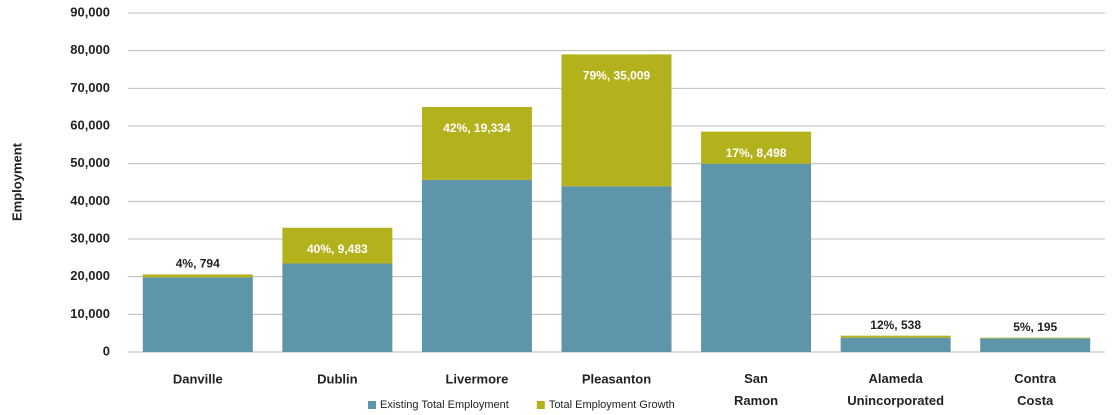 The image size is (1113, 415). Describe the element at coordinates (90, 124) in the screenshot. I see `y-tick-label: 60,000` at that location.